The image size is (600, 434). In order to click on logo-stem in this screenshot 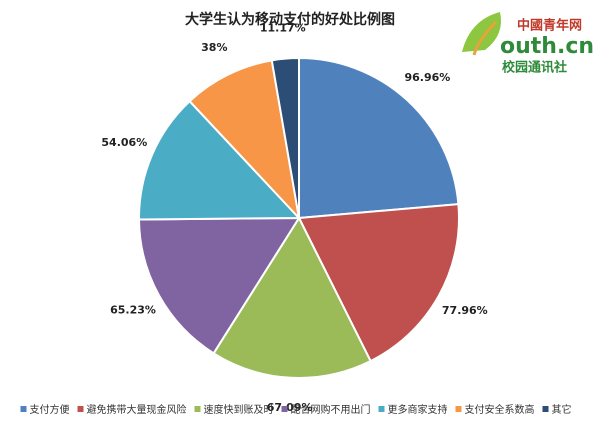, I will do `click(485, 38)`.